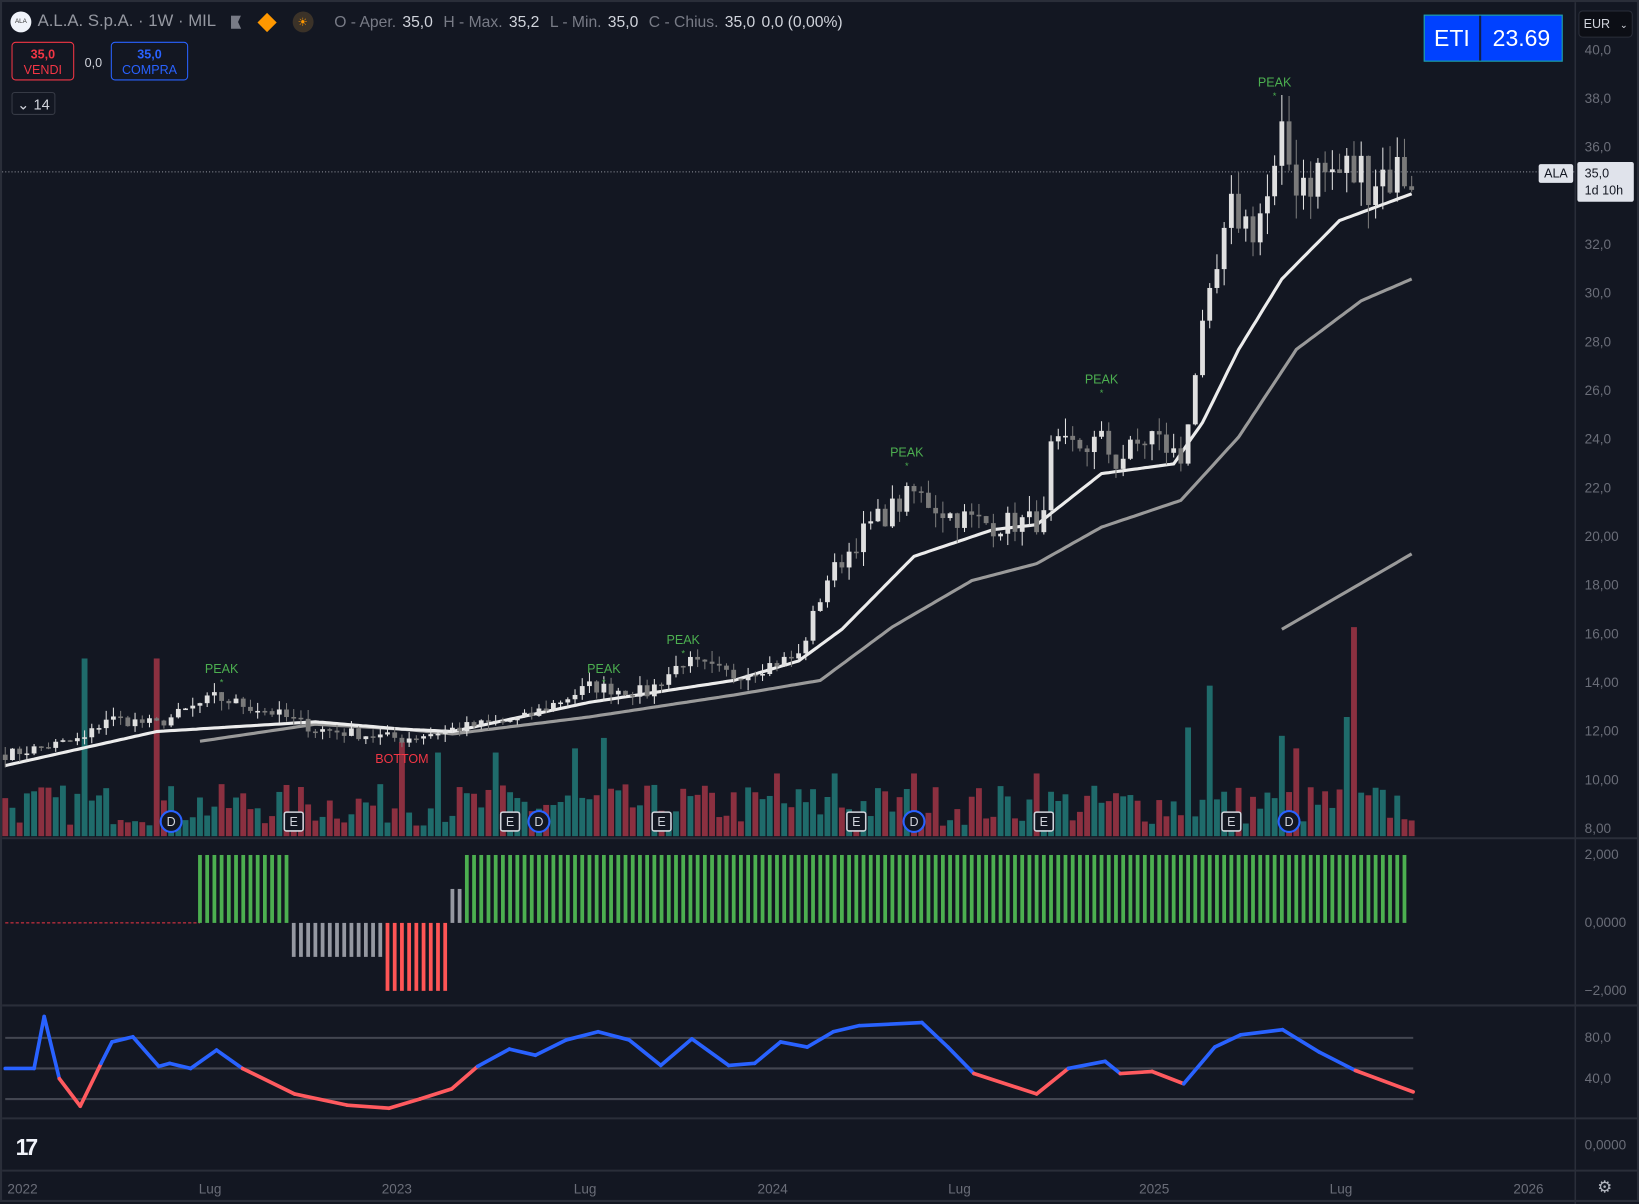  What do you see at coordinates (27, 1147) in the screenshot?
I see `tradingview-logo: 17` at bounding box center [27, 1147].